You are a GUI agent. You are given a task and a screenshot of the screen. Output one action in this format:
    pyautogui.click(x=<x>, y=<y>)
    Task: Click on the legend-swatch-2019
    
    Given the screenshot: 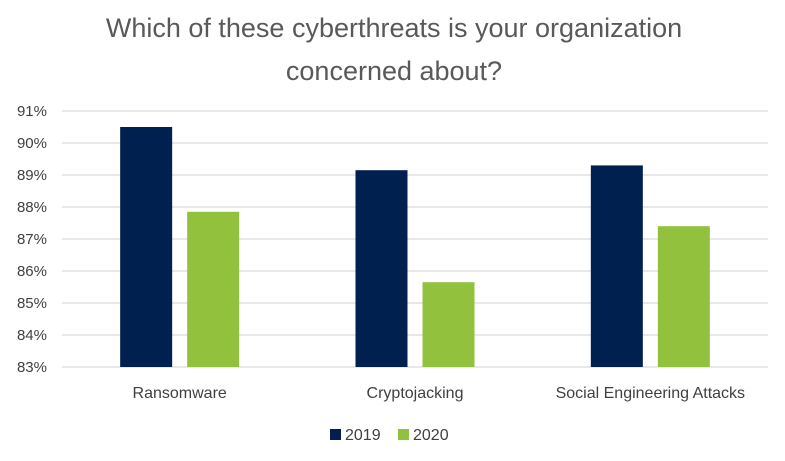 What is the action you would take?
    pyautogui.click(x=335, y=434)
    